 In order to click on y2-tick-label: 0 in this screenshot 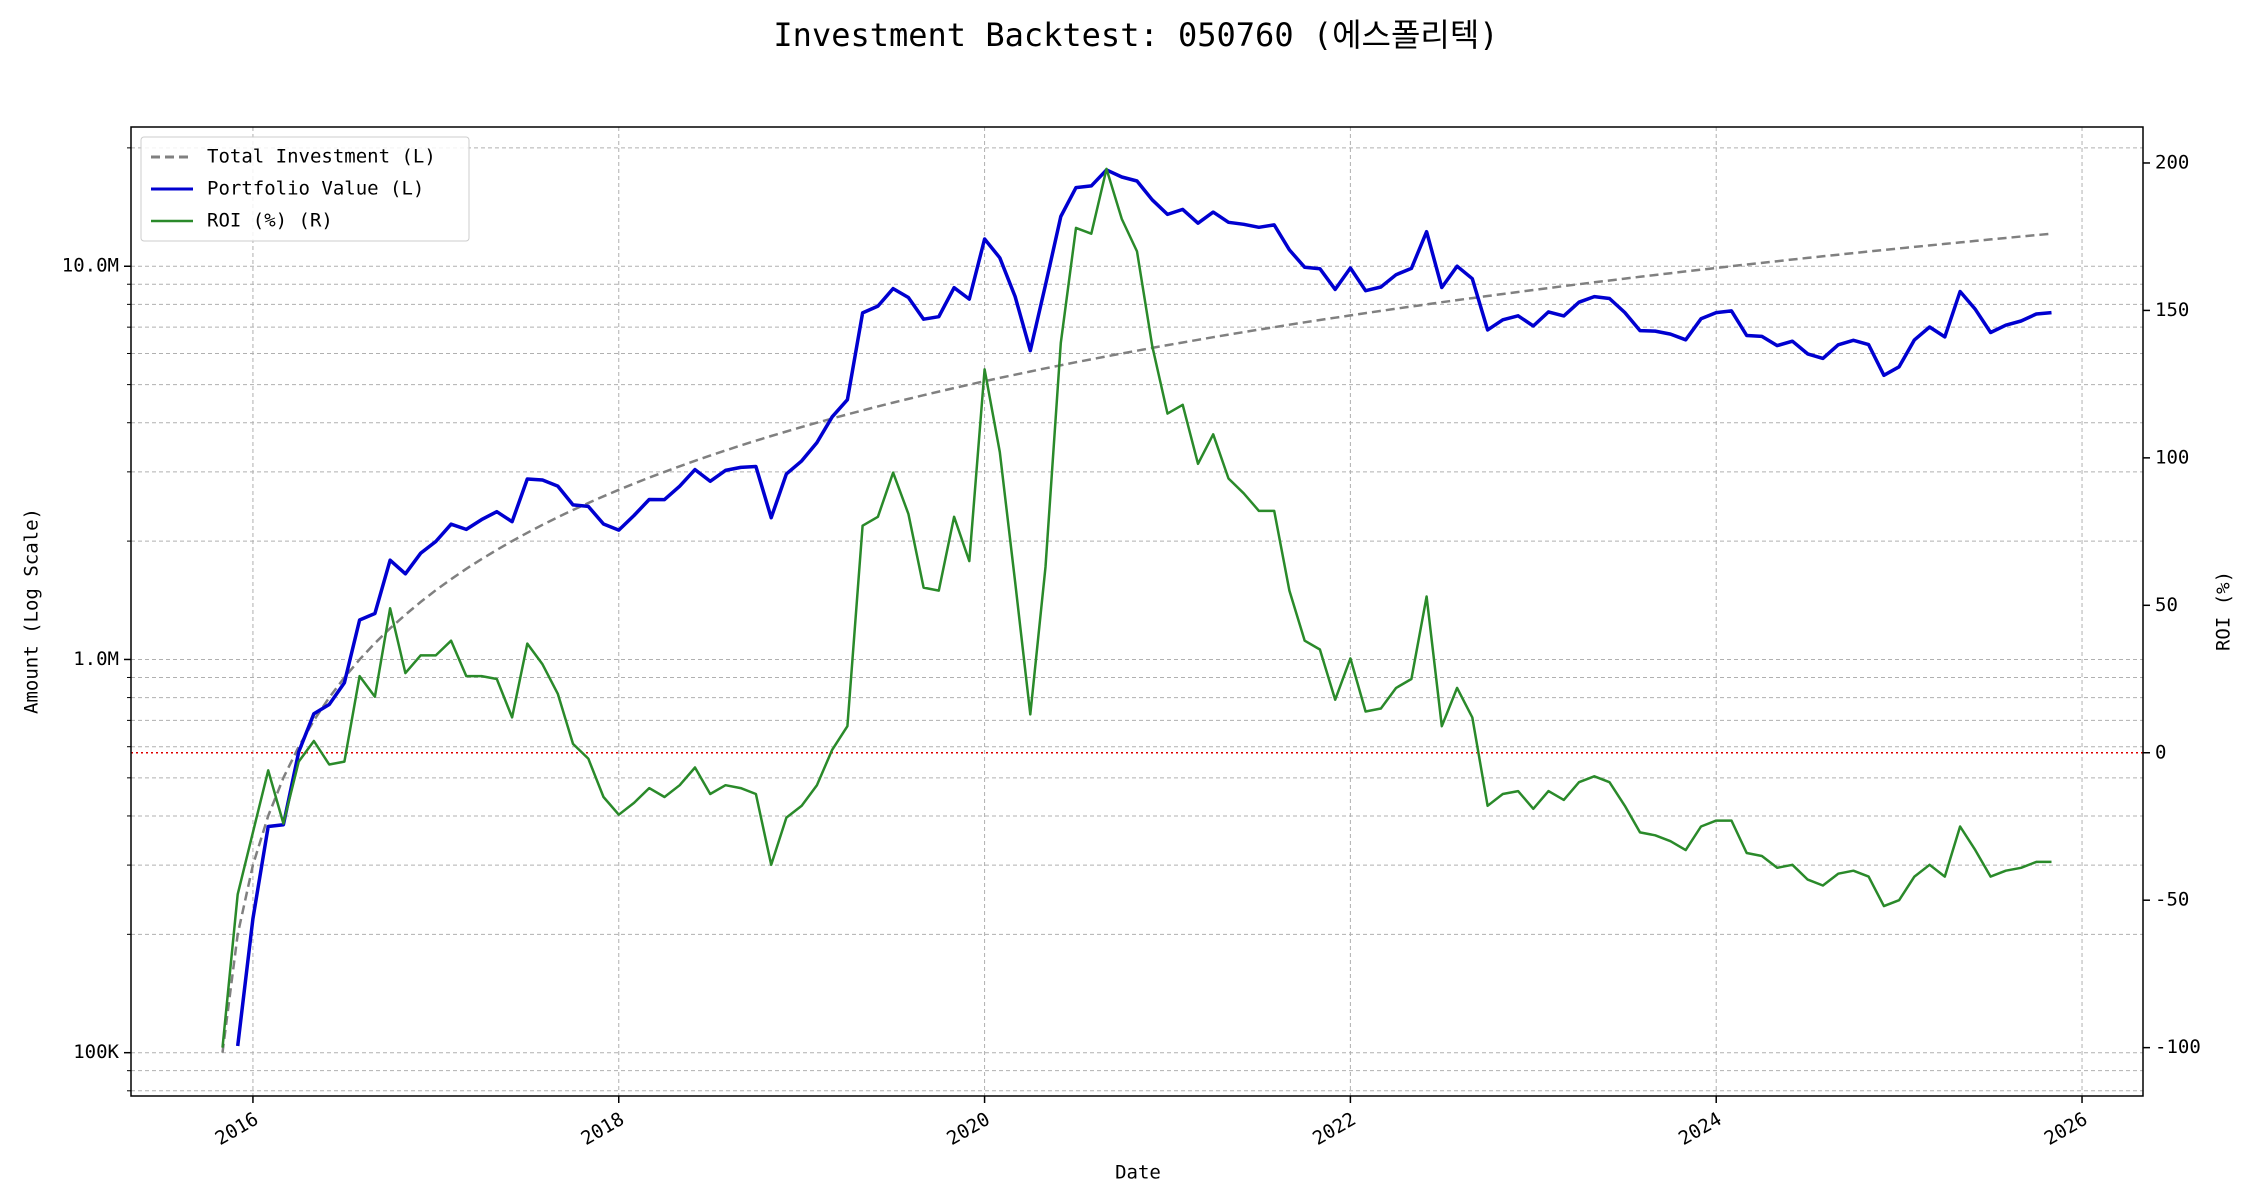, I will do `click(2160, 752)`.